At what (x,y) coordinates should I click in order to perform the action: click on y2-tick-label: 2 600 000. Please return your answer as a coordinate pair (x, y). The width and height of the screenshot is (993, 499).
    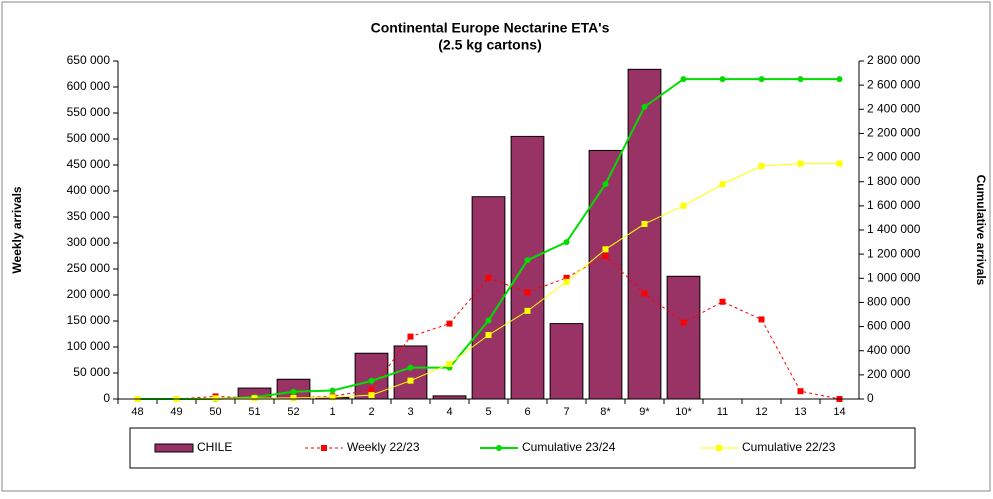
    Looking at the image, I should click on (894, 84).